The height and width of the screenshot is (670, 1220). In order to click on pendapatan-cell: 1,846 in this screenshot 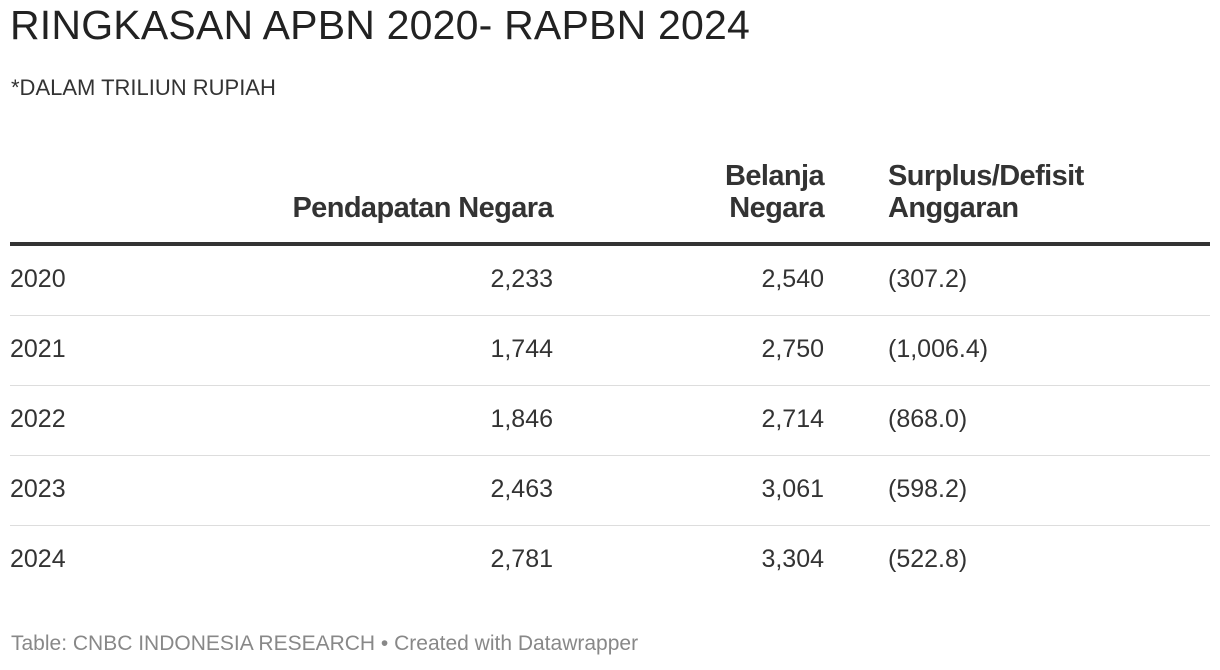, I will do `click(521, 419)`.